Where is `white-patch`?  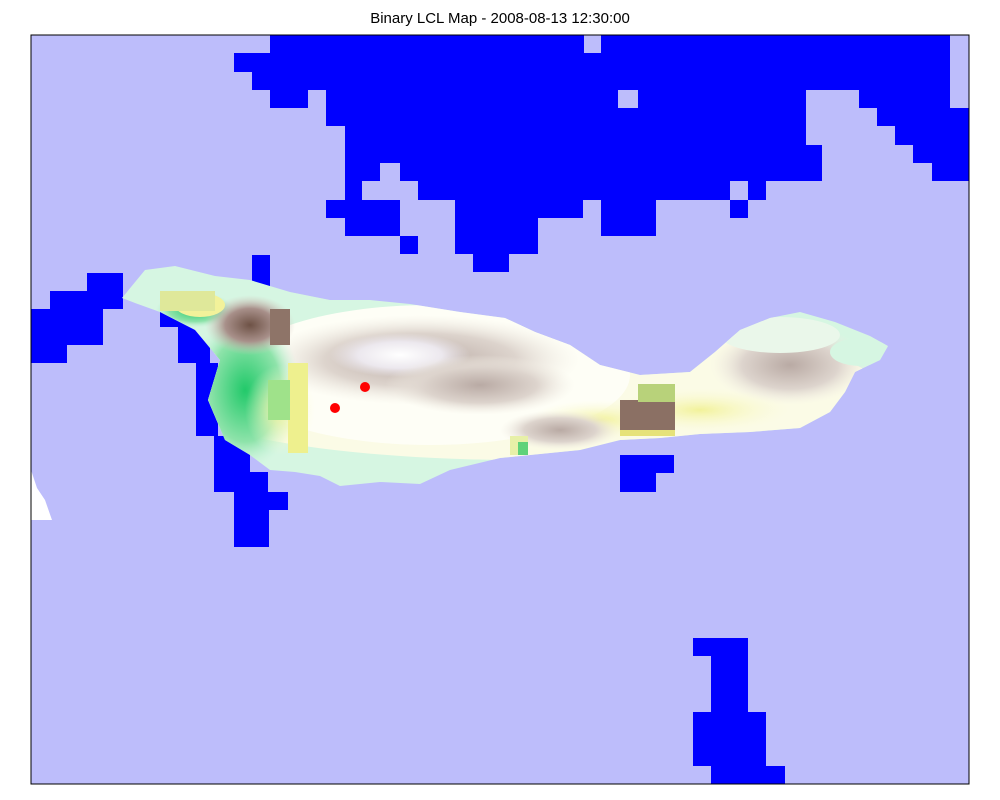 white-patch is located at coordinates (41, 495).